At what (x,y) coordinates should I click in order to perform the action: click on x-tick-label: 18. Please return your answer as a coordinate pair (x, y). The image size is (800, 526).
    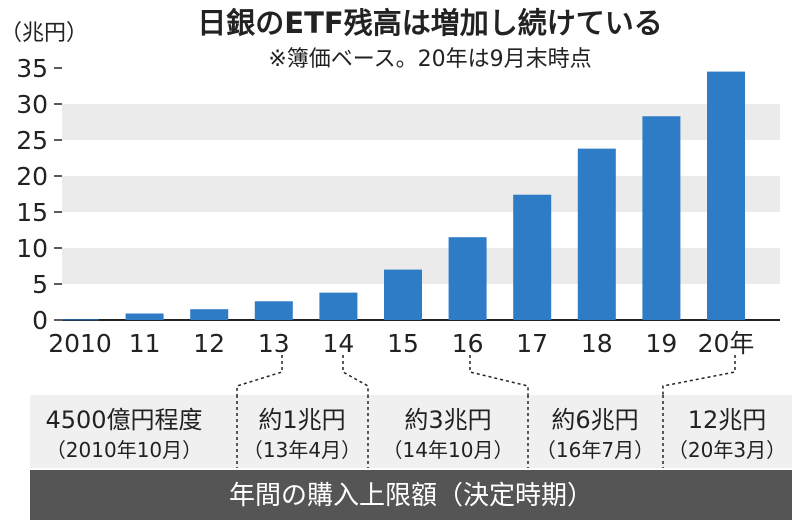
    Looking at the image, I should click on (597, 343).